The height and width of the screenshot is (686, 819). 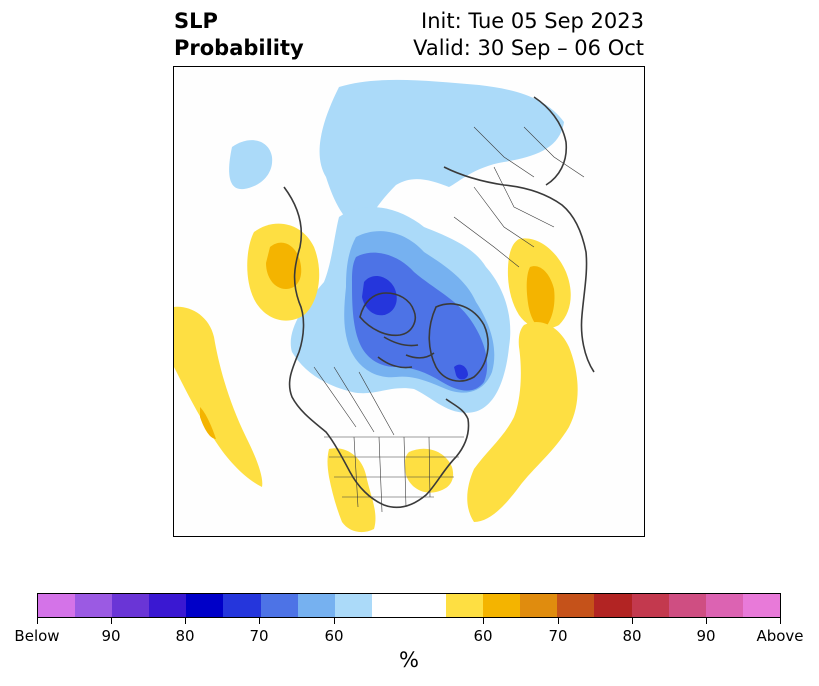 I want to click on north-america-outline, so click(x=376, y=347).